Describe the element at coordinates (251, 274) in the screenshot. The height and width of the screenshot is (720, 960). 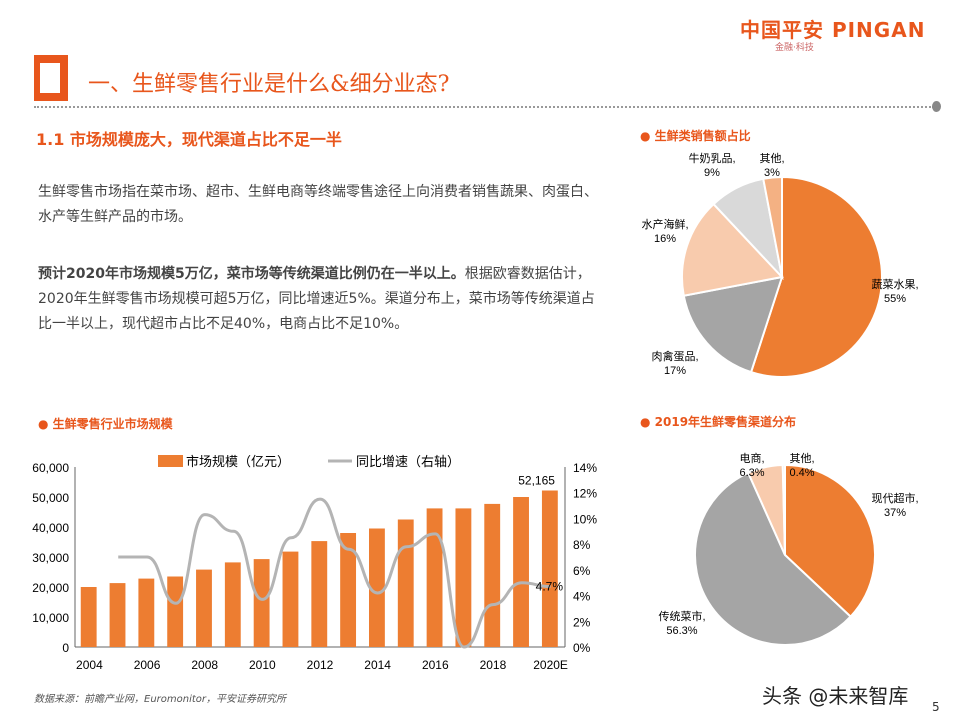
I see `paragraph-bold: 预计2020年市场规模5万亿，菜市场等传统渠道比例仍在一半以上。` at that location.